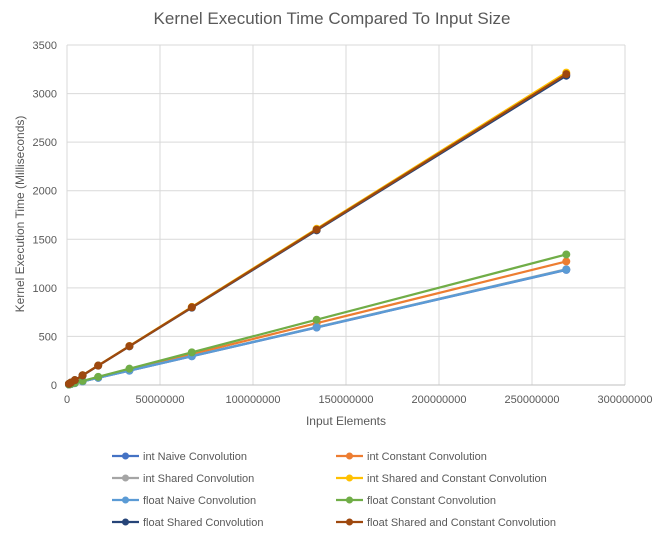 The width and height of the screenshot is (665, 541). What do you see at coordinates (203, 523) in the screenshot?
I see `legend-label: float Shared Convolution` at bounding box center [203, 523].